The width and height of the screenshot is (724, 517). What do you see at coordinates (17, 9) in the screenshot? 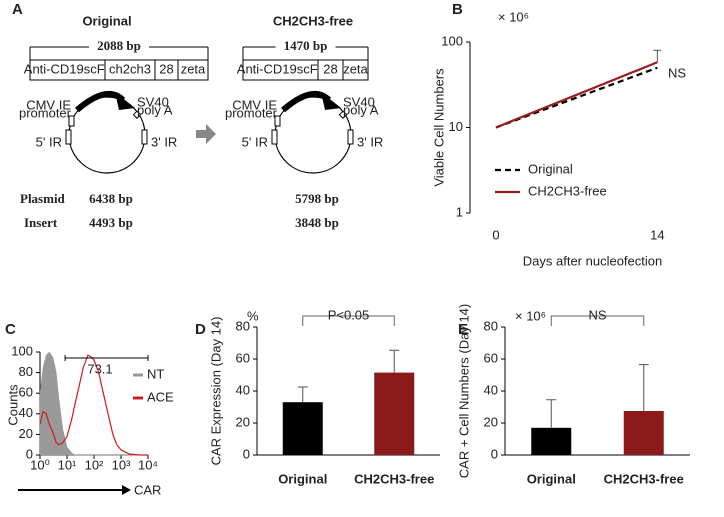
I see `panel-letter: A` at bounding box center [17, 9].